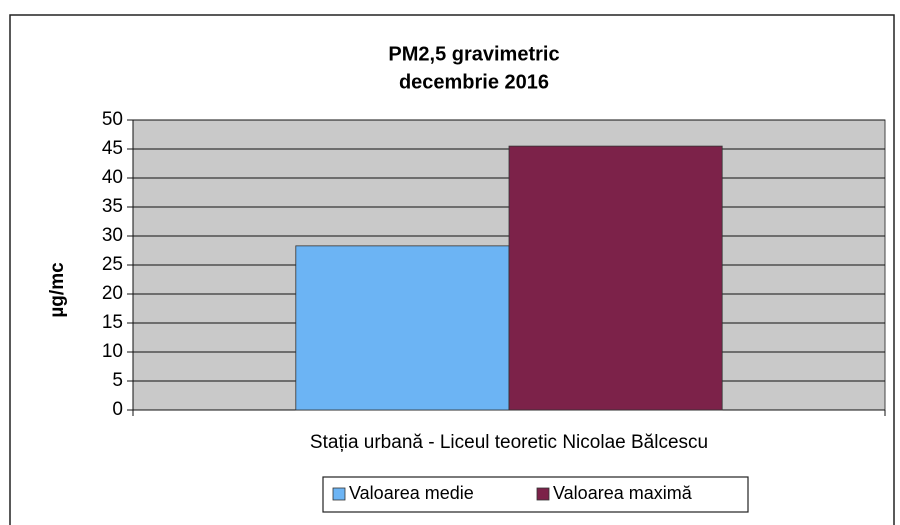 This screenshot has height=525, width=900. I want to click on y-tick-label: 20, so click(112, 293).